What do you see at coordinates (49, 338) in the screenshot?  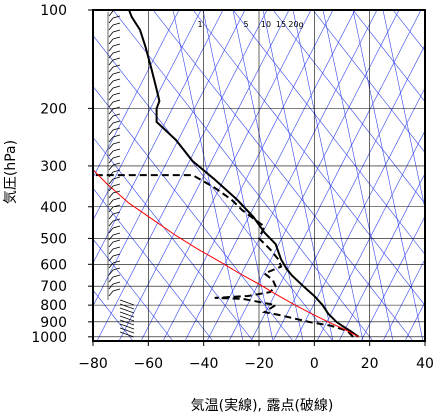 I see `y-tick-label: 1000` at bounding box center [49, 338].